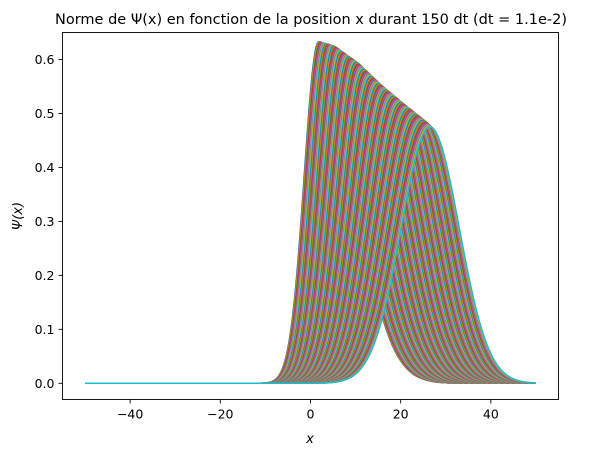  Describe the element at coordinates (45, 59) in the screenshot. I see `y-tick-label: 0.6` at that location.